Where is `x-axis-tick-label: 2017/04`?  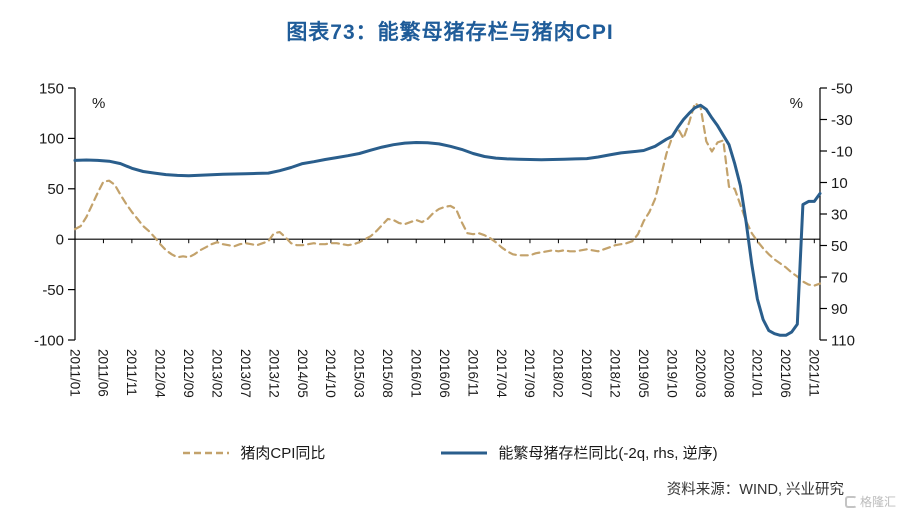 x-axis-tick-label: 2017/04 is located at coordinates (501, 373).